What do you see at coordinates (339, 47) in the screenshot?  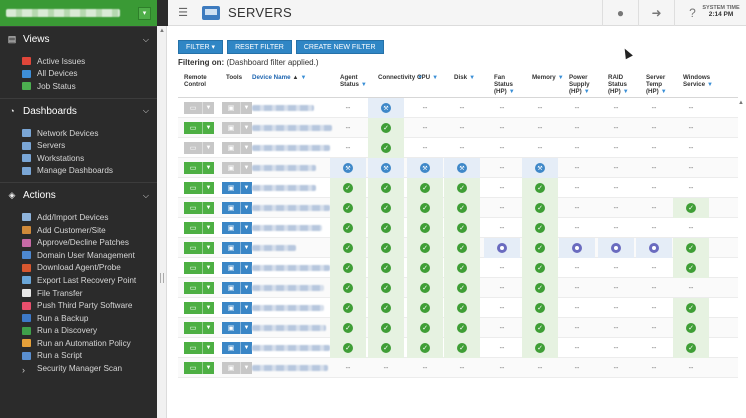 I see `create-new-filter-button: CREATE NEW FILTER` at bounding box center [339, 47].